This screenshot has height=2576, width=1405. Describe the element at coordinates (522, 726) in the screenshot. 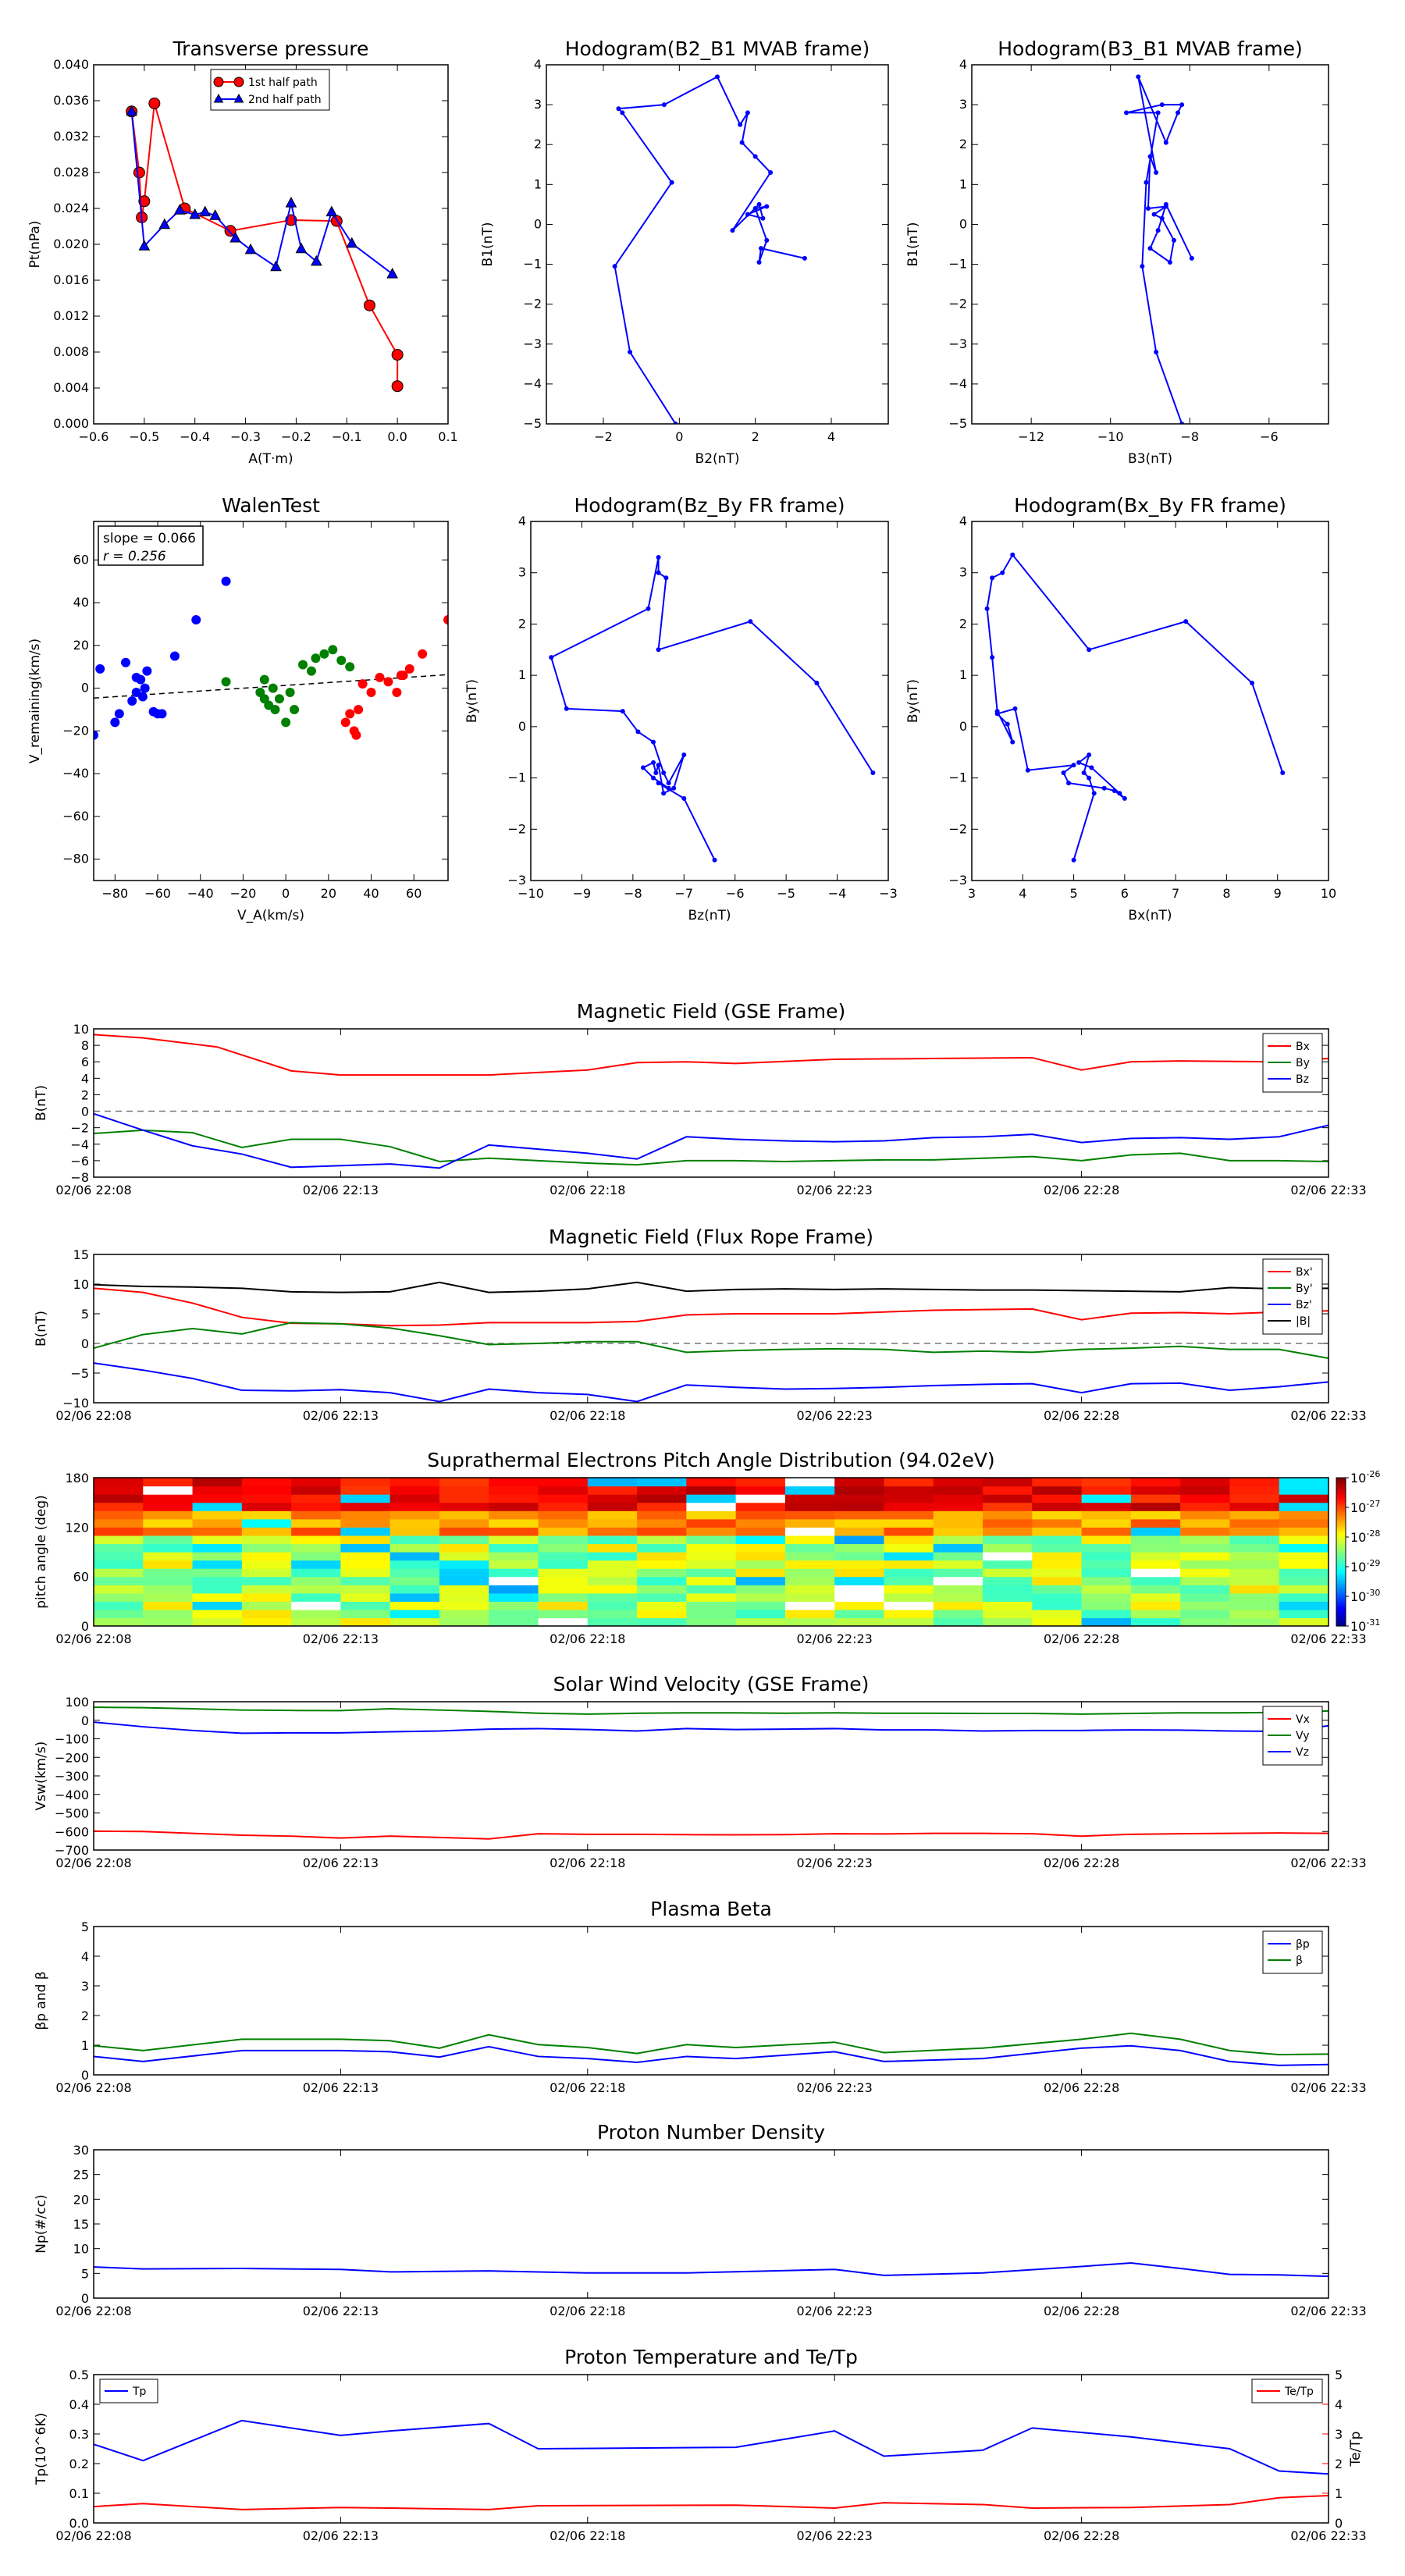

I see `y-tick-label: 0` at that location.